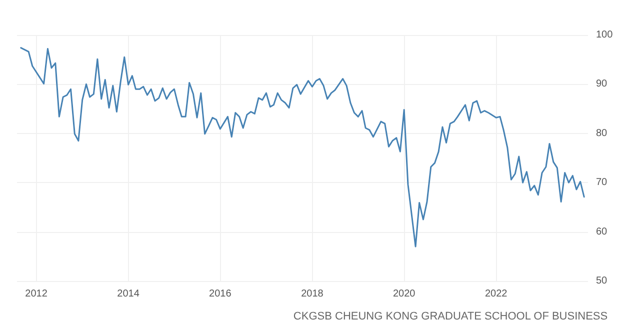 The height and width of the screenshot is (326, 624). What do you see at coordinates (220, 294) in the screenshot?
I see `x-tick-label: 2016` at bounding box center [220, 294].